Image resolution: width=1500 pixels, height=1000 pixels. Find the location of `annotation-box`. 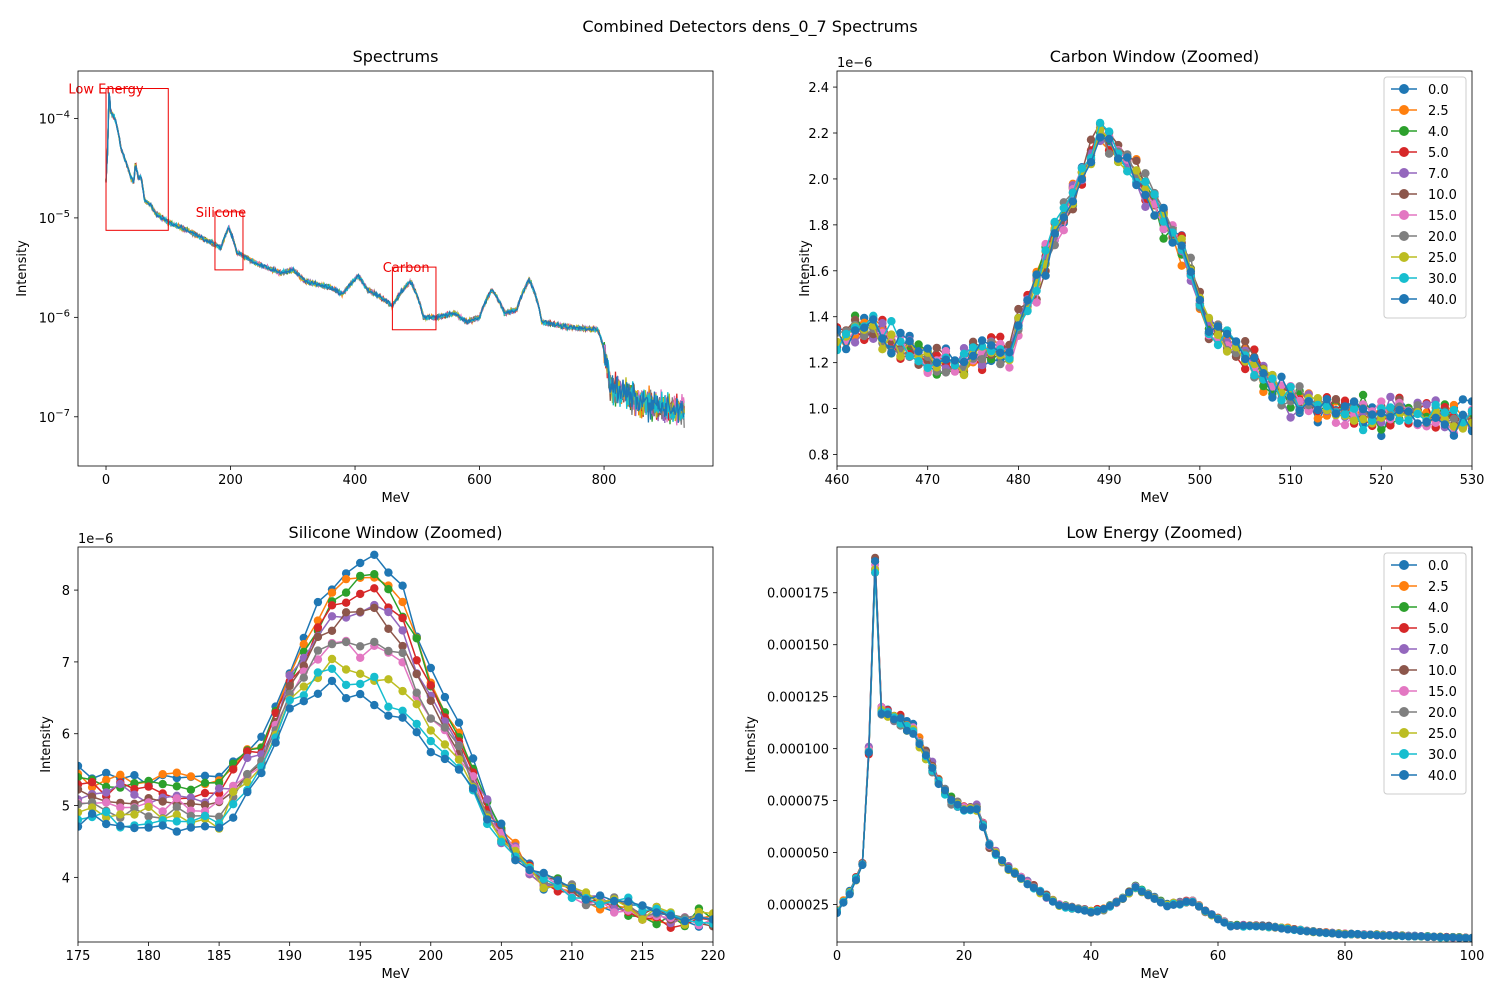

annotation-box is located at coordinates (137, 159).